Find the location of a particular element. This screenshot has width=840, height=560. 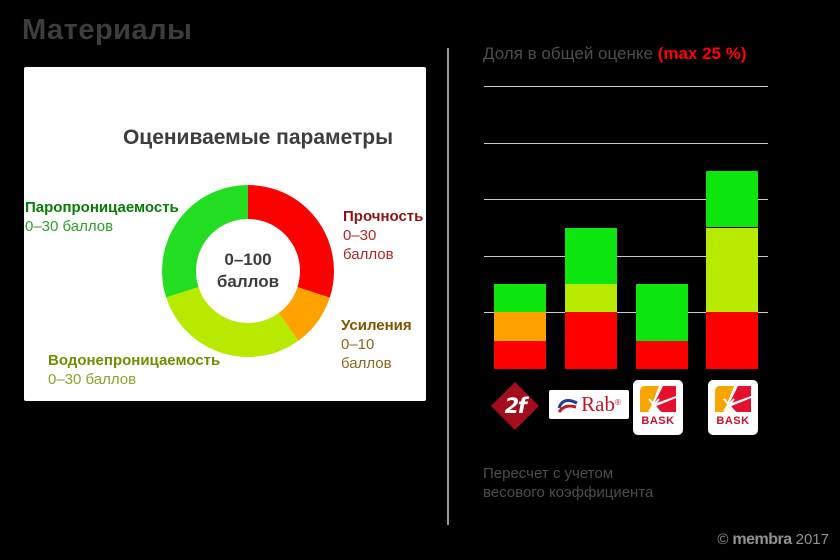

copyright-symbol: © is located at coordinates (723, 539).